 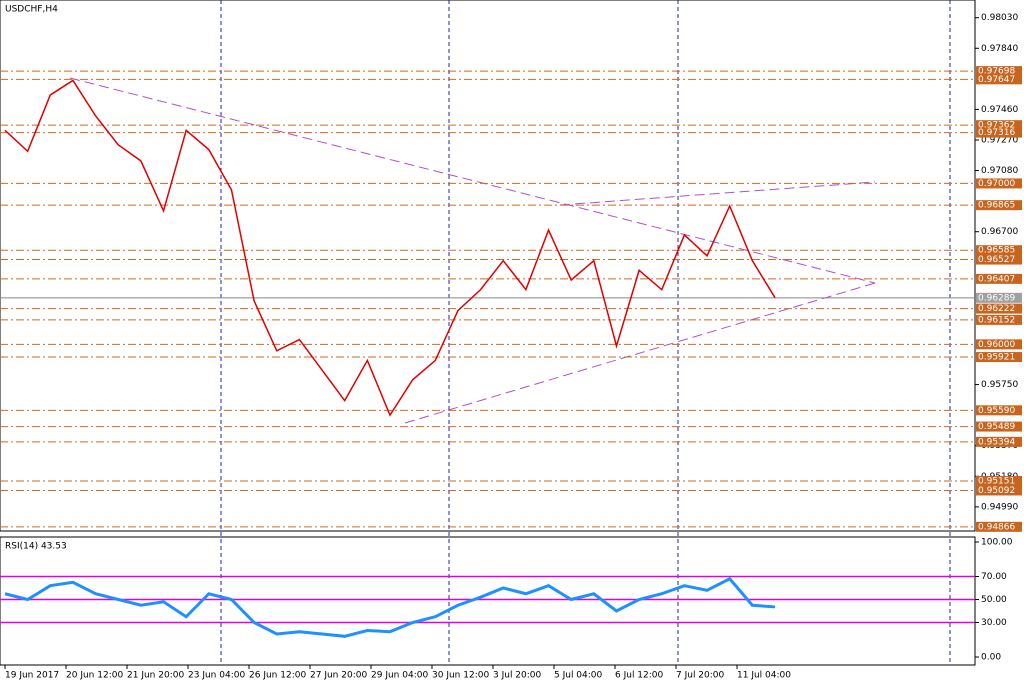 I want to click on x-tick-label: 5 Jul 04:00, so click(x=578, y=676).